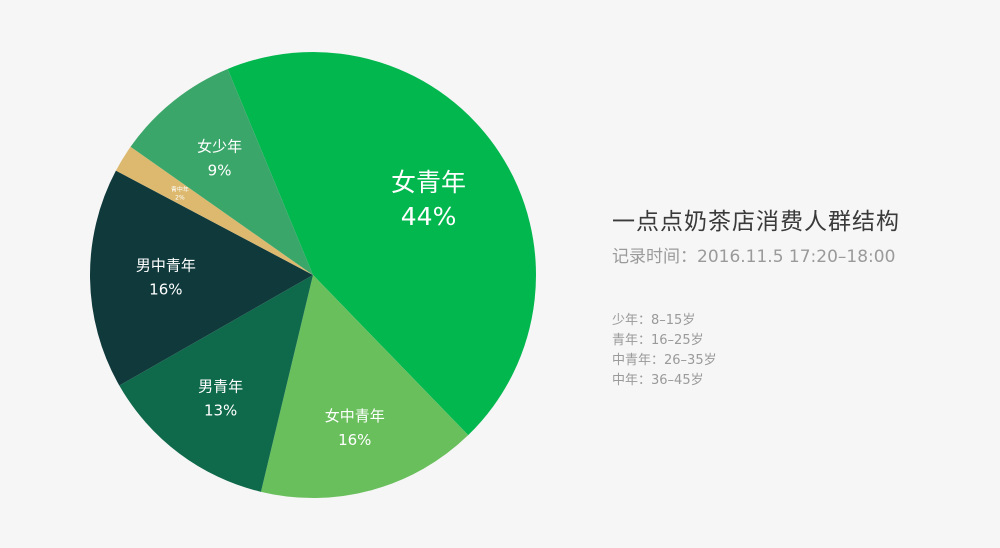 The height and width of the screenshot is (548, 1000). What do you see at coordinates (756, 222) in the screenshot?
I see `chart-title: 一点点奶茶店消费人群结构` at bounding box center [756, 222].